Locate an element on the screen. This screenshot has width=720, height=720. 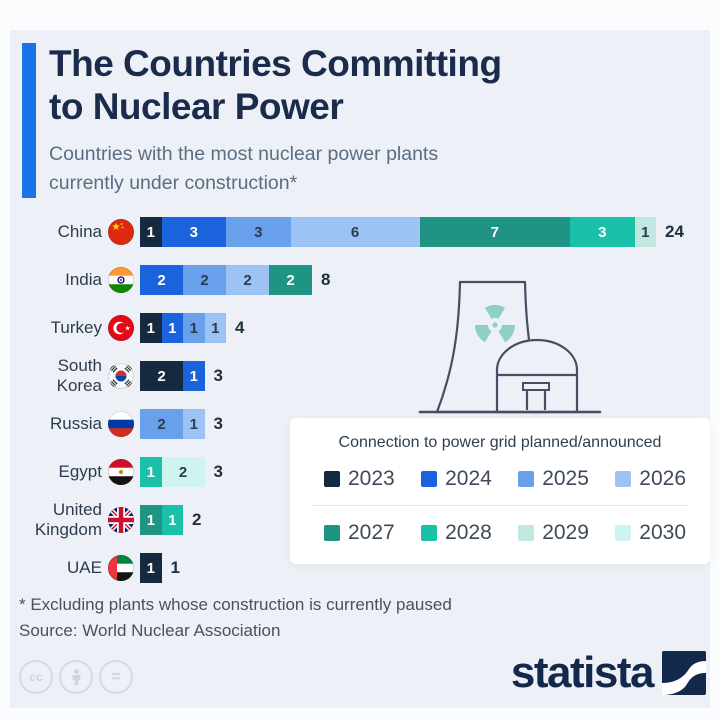
statista-logo-icon is located at coordinates (684, 673).